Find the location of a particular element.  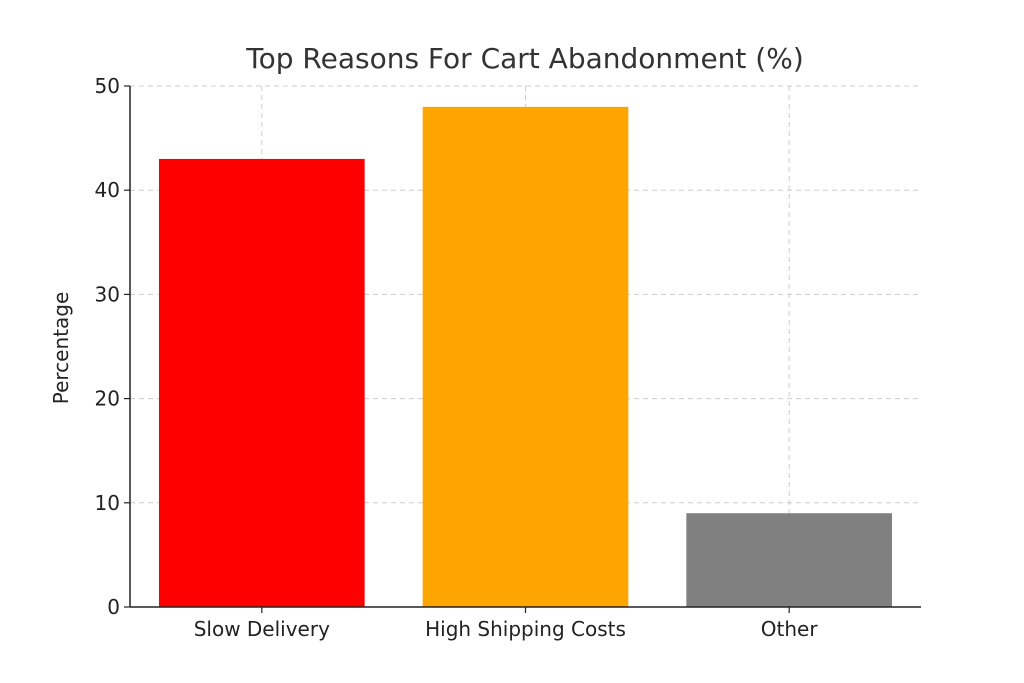

y-tick-label: 50 is located at coordinates (107, 86).